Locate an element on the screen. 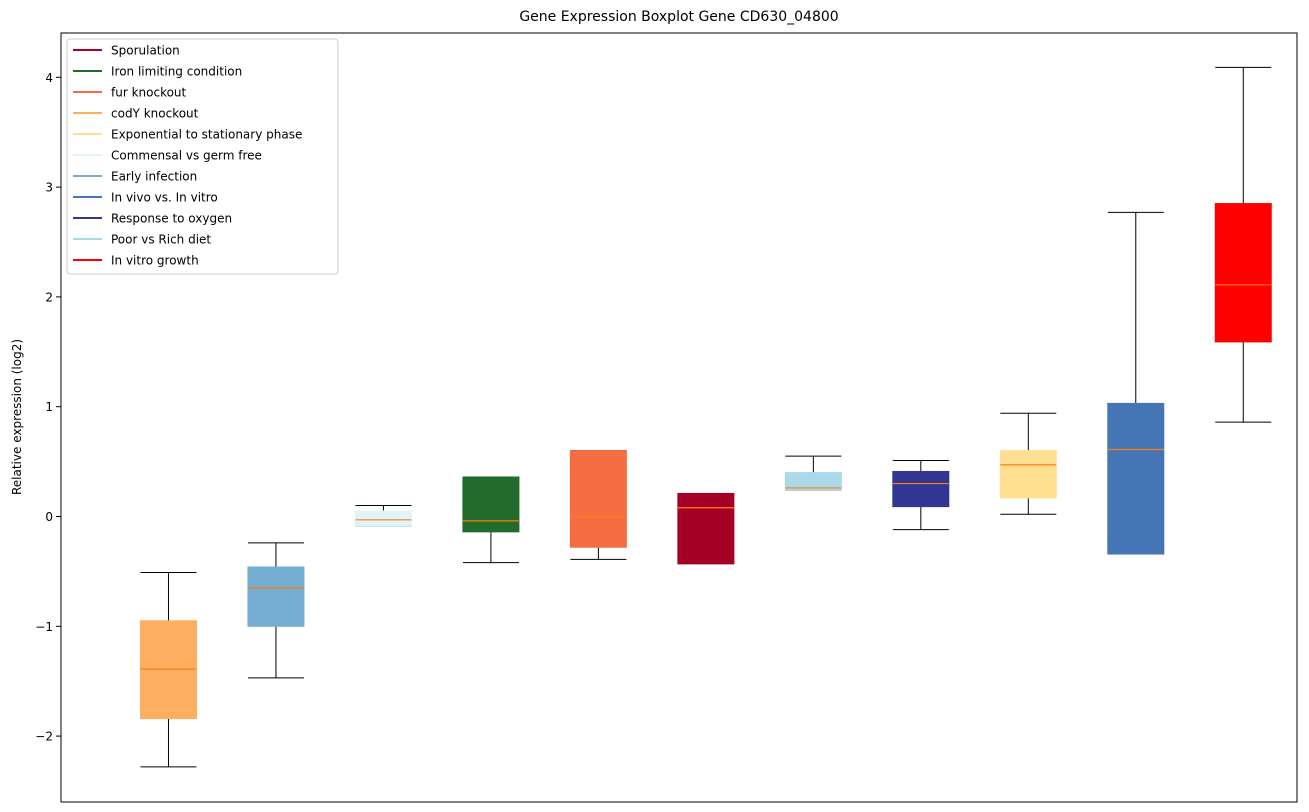 The width and height of the screenshot is (1309, 812). legend-label: In vitro growth is located at coordinates (155, 261).